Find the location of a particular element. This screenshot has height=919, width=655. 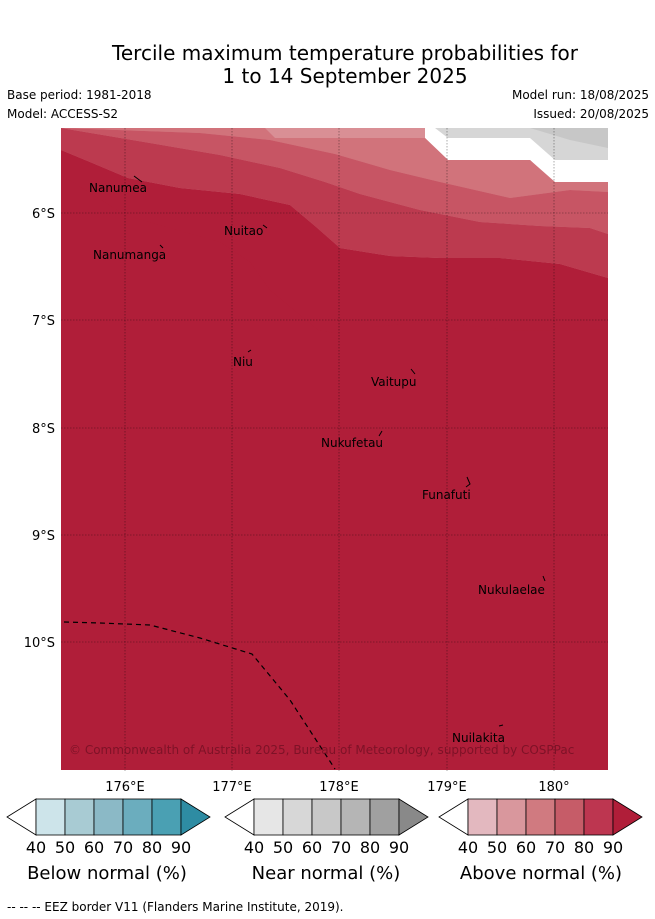

colorbar-below-tick-label: 50 is located at coordinates (65, 847).